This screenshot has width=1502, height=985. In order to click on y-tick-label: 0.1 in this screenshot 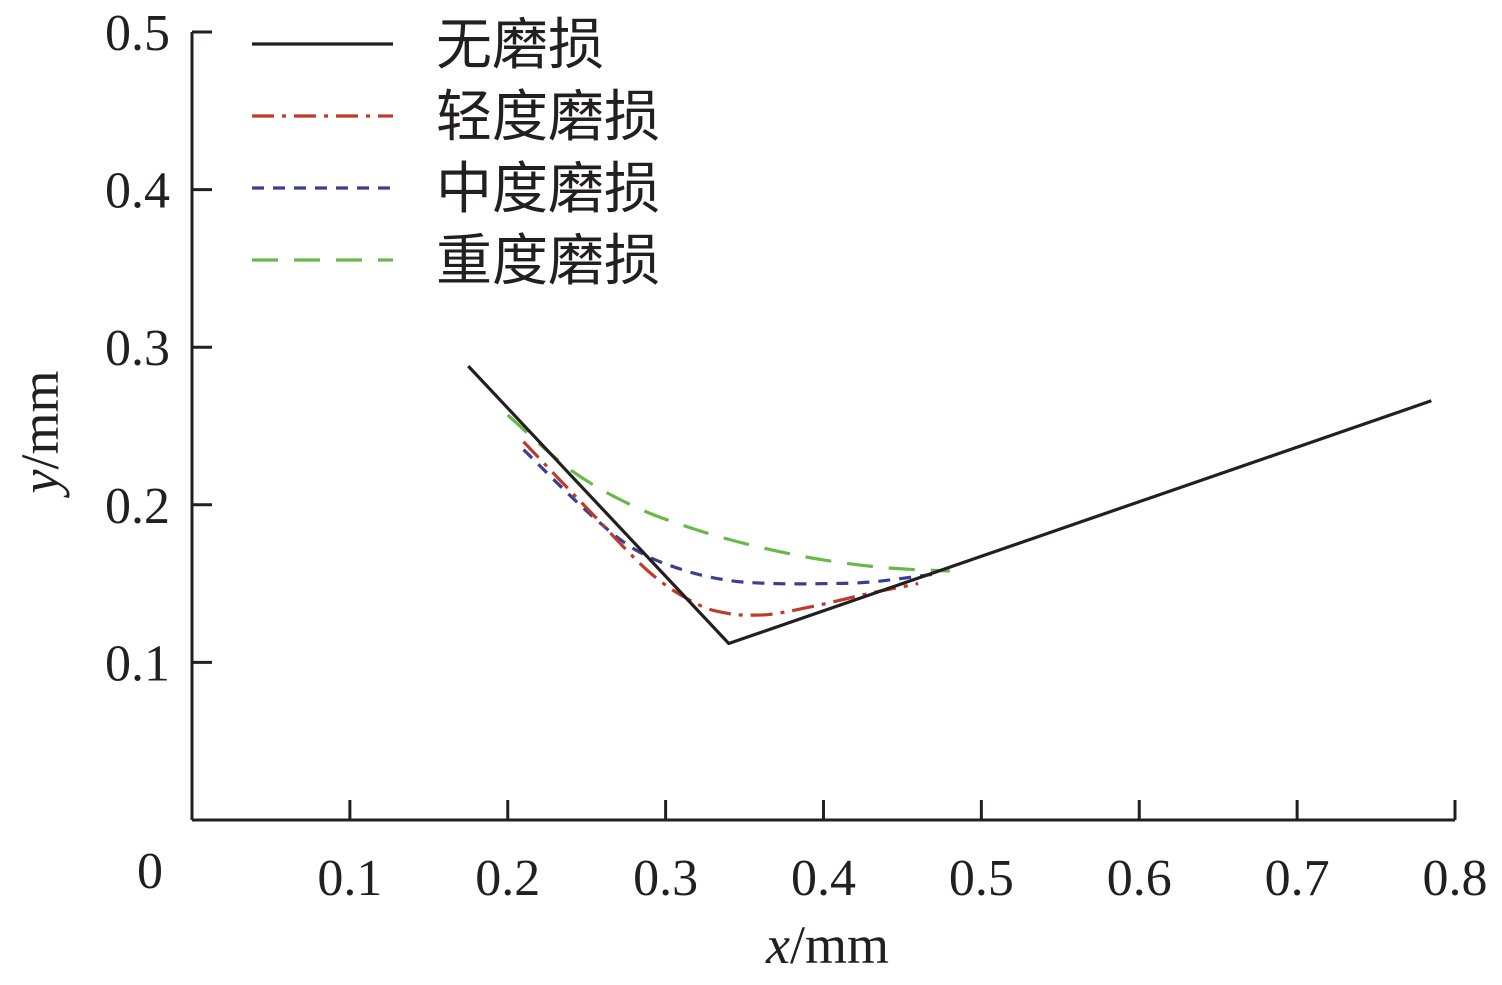, I will do `click(137, 663)`.